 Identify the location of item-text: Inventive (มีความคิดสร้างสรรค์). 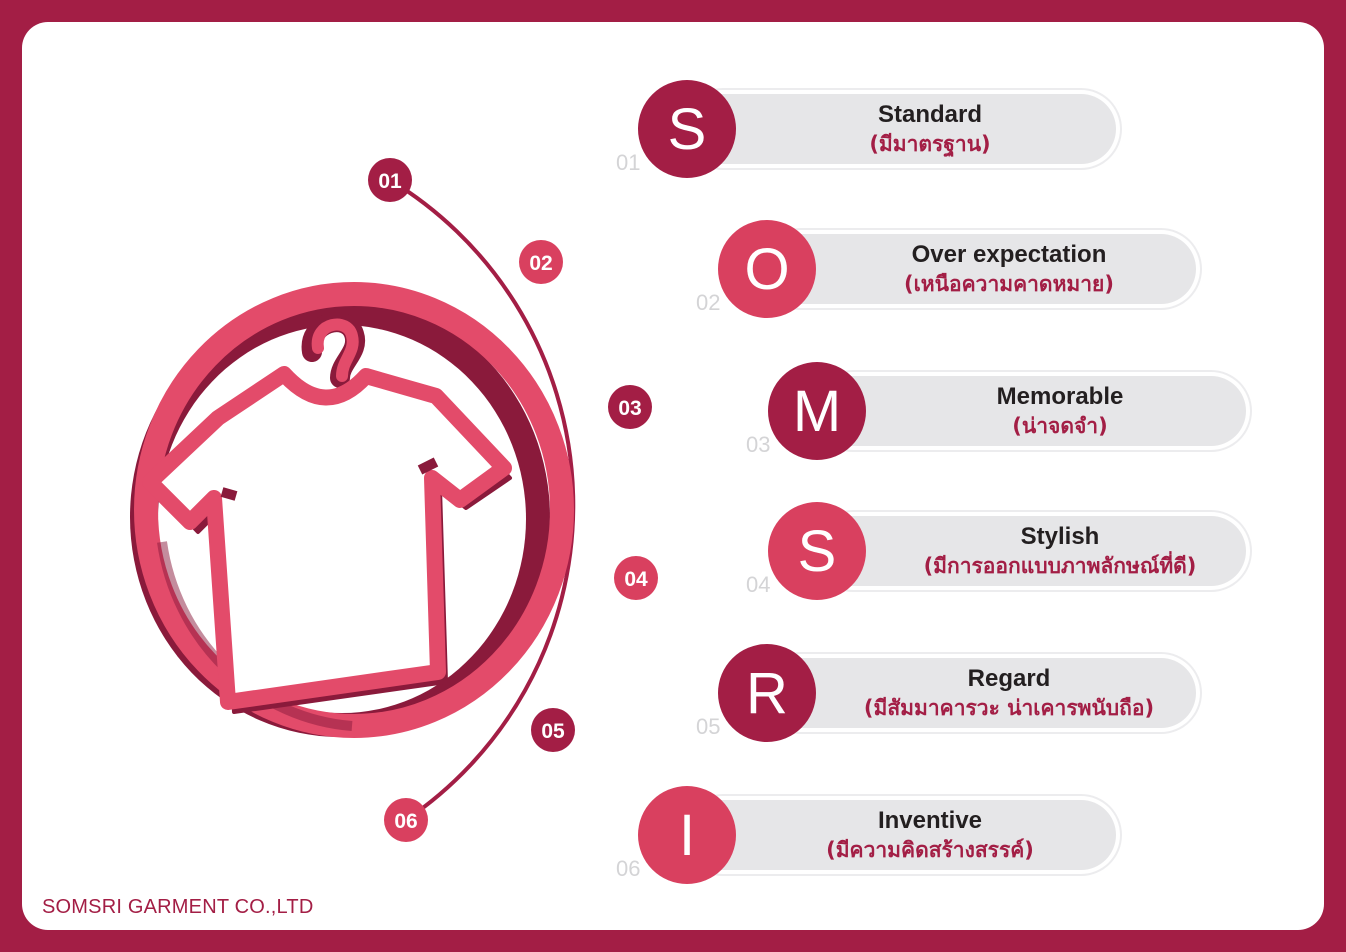
(930, 835).